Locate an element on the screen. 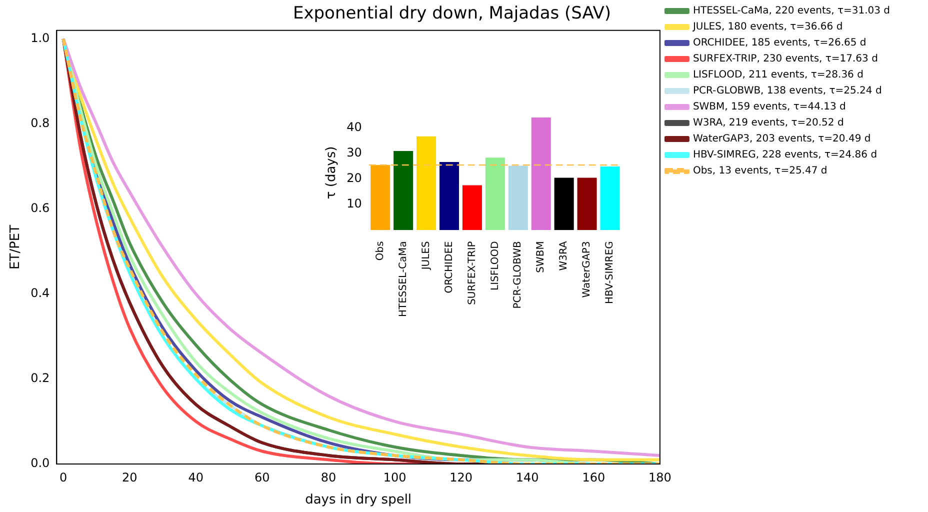  x-tick-label: PCR-GLOBWB is located at coordinates (518, 275).